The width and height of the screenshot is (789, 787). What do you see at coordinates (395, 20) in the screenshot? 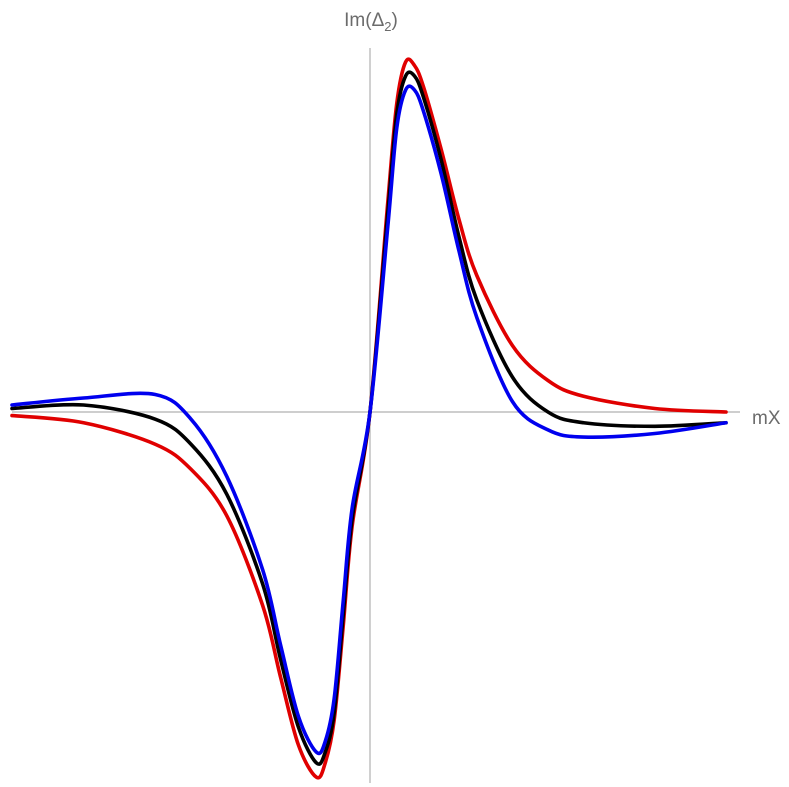
I see `y-axis-label-suffix: )` at bounding box center [395, 20].